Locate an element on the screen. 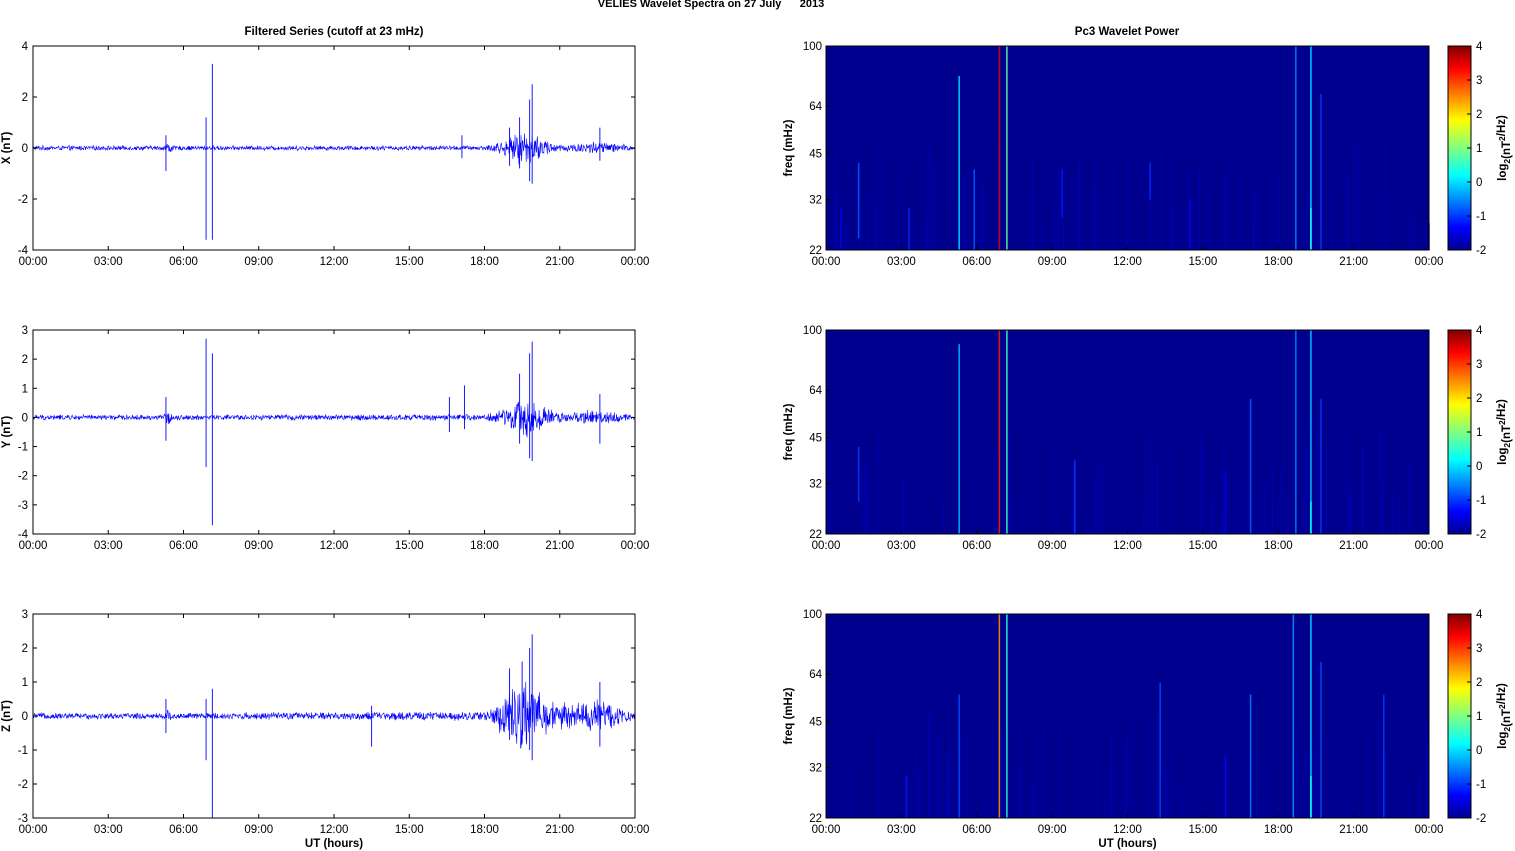  x-axis-label: UT (hours) is located at coordinates (1127, 844).